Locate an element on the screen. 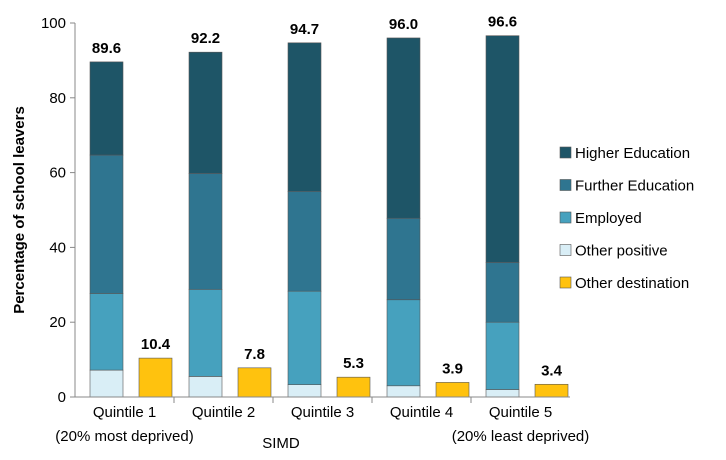 This screenshot has height=460, width=726. category-label: Quintile 4 is located at coordinates (421, 412).